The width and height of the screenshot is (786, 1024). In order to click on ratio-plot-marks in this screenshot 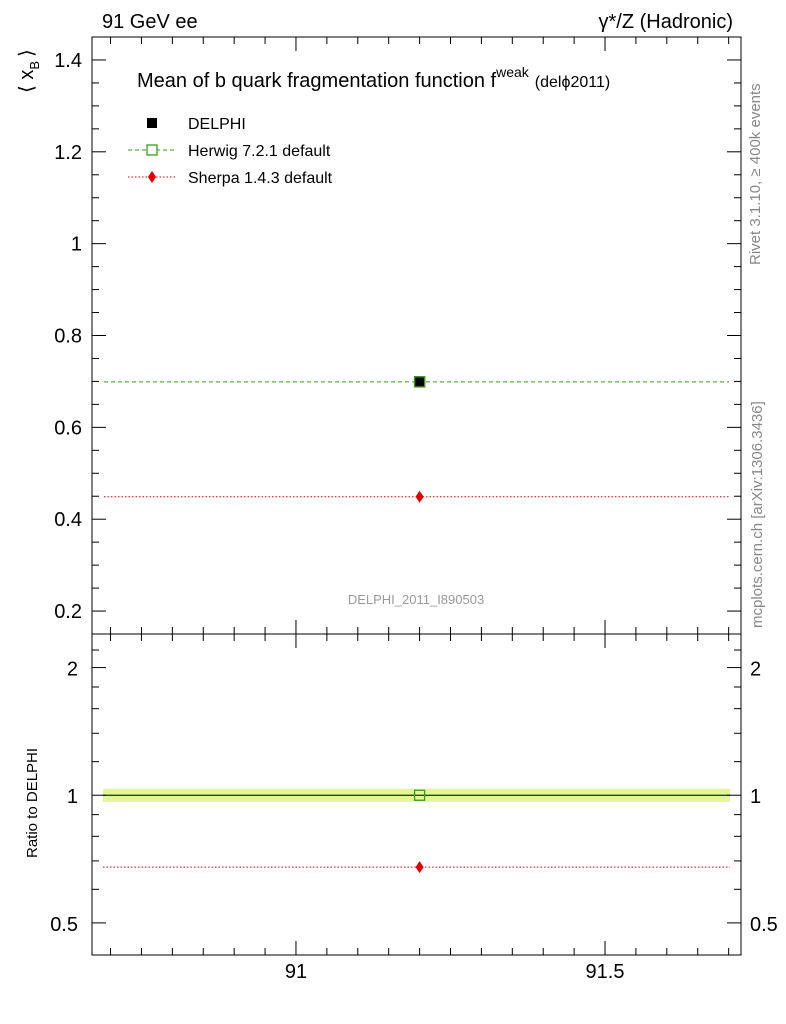, I will do `click(416, 831)`.